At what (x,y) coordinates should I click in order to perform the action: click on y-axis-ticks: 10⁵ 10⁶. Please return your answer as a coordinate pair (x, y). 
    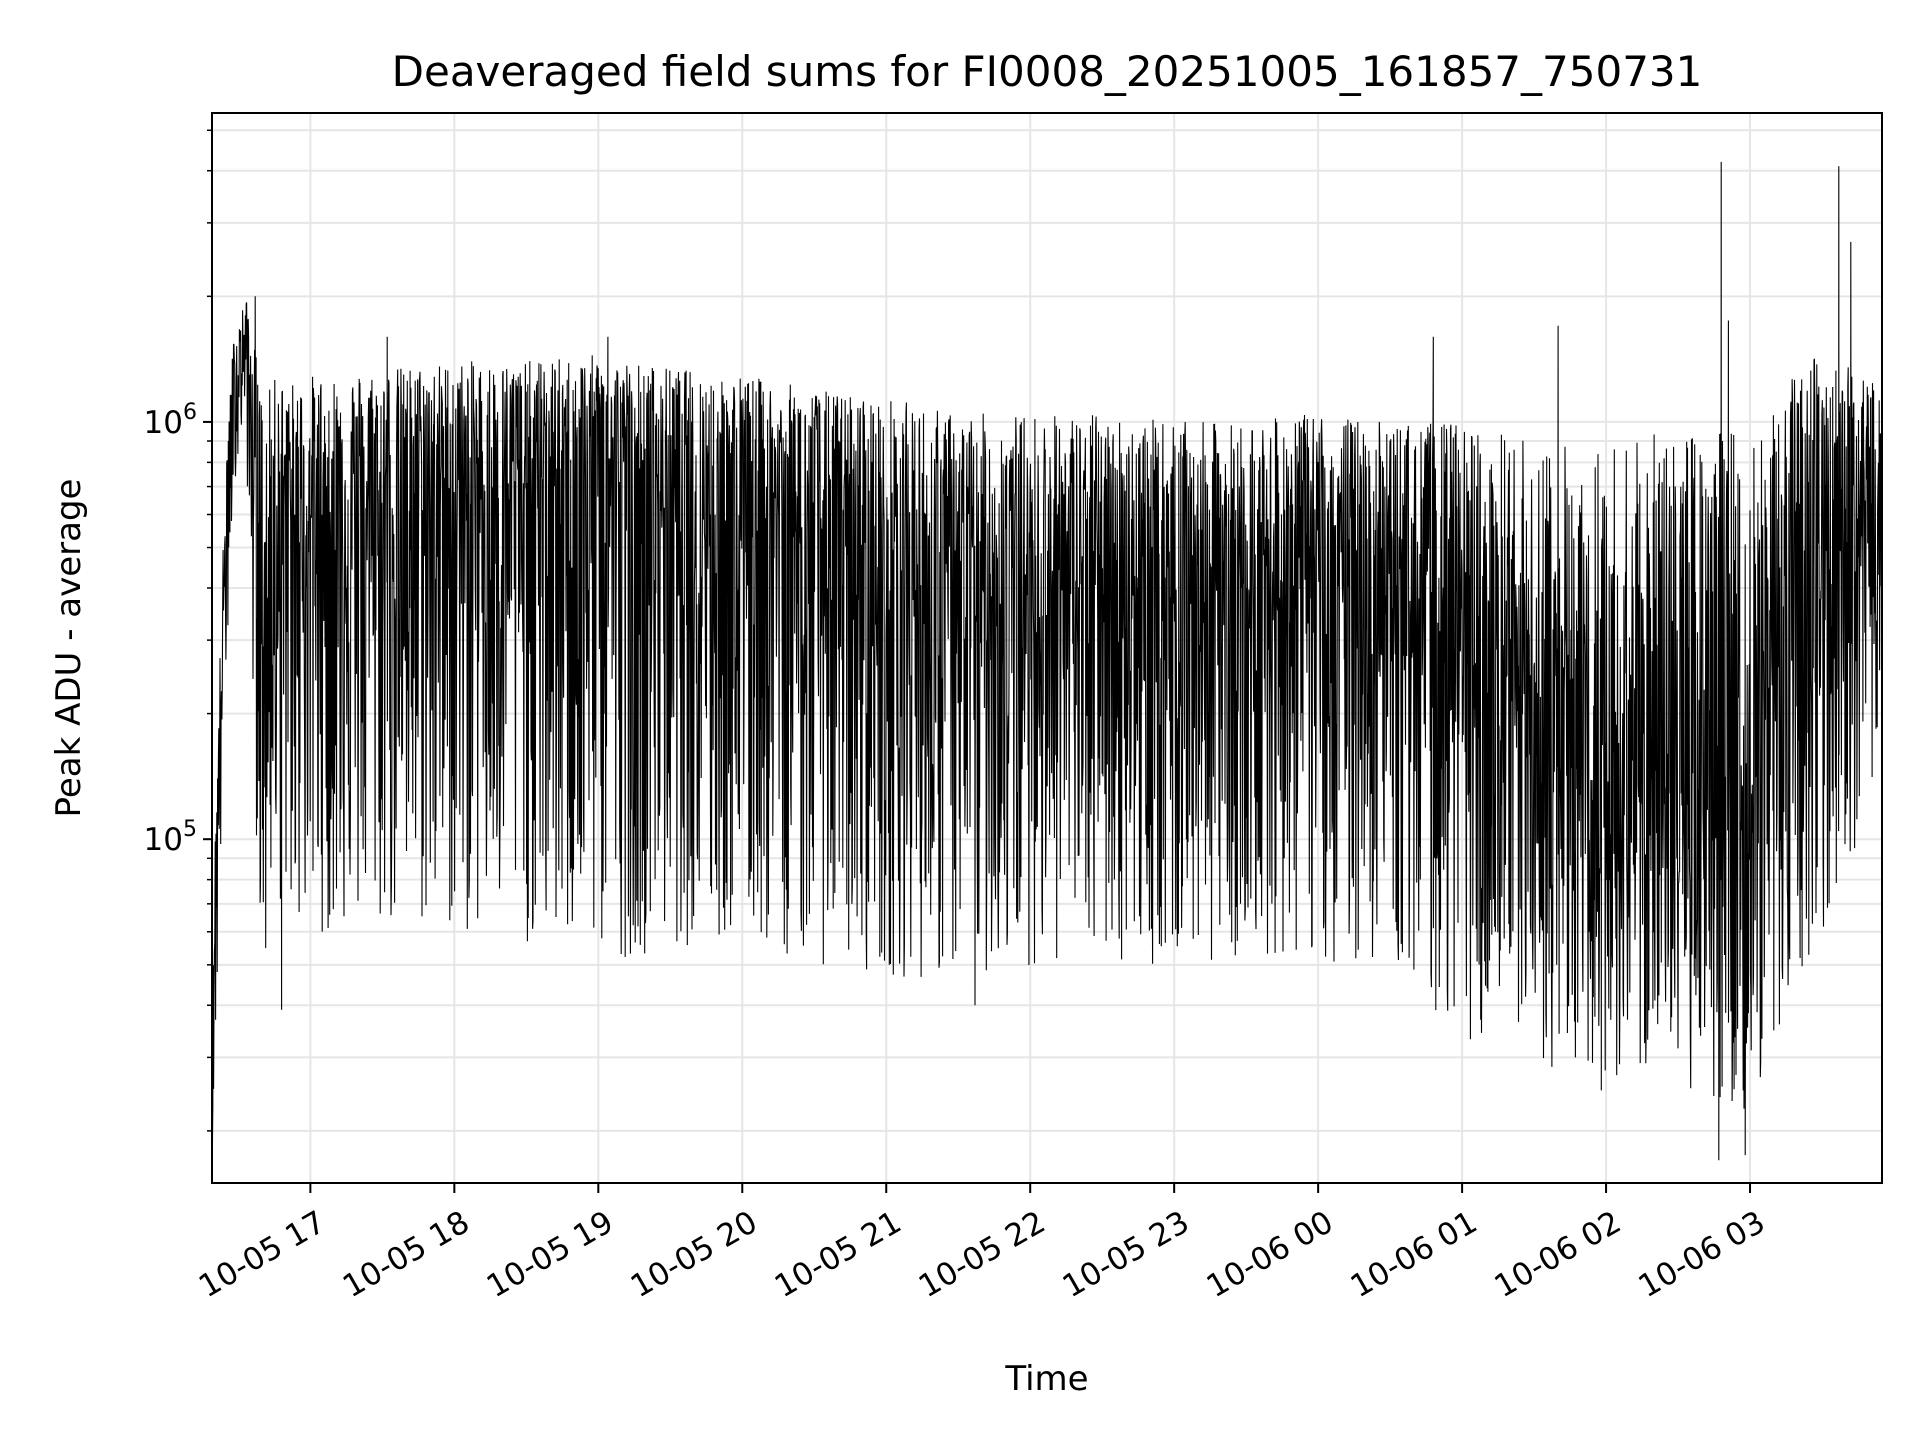
    Looking at the image, I should click on (178, 630).